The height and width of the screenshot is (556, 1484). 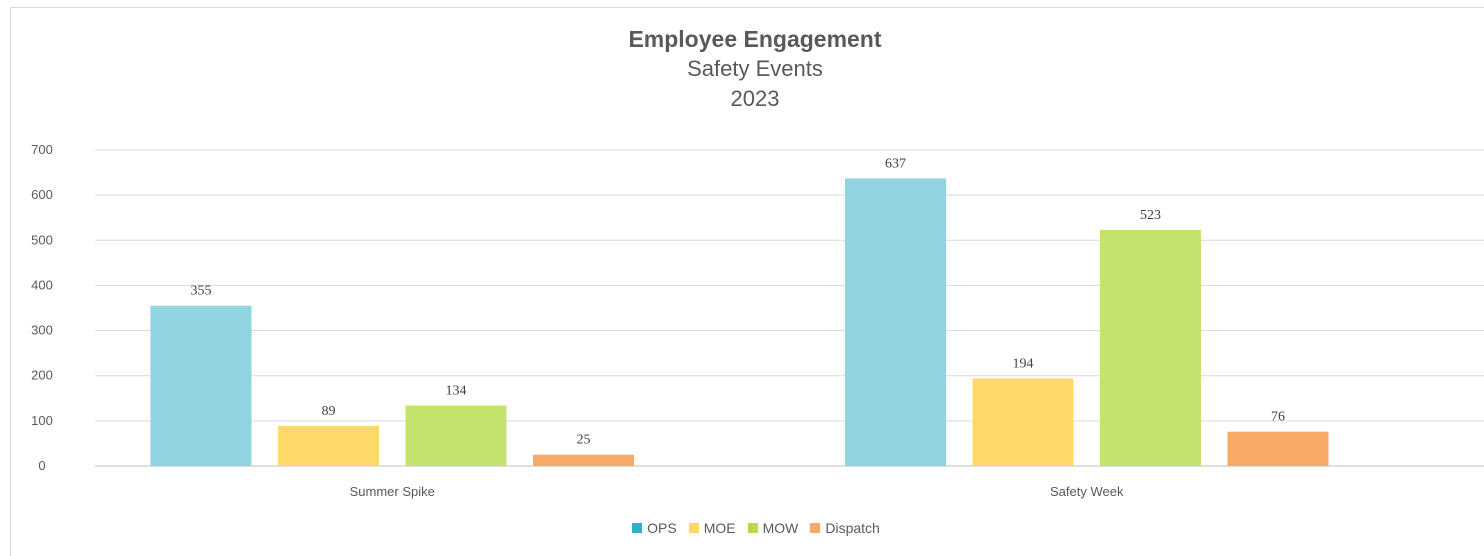 What do you see at coordinates (42, 149) in the screenshot?
I see `y-tick-label: 700` at bounding box center [42, 149].